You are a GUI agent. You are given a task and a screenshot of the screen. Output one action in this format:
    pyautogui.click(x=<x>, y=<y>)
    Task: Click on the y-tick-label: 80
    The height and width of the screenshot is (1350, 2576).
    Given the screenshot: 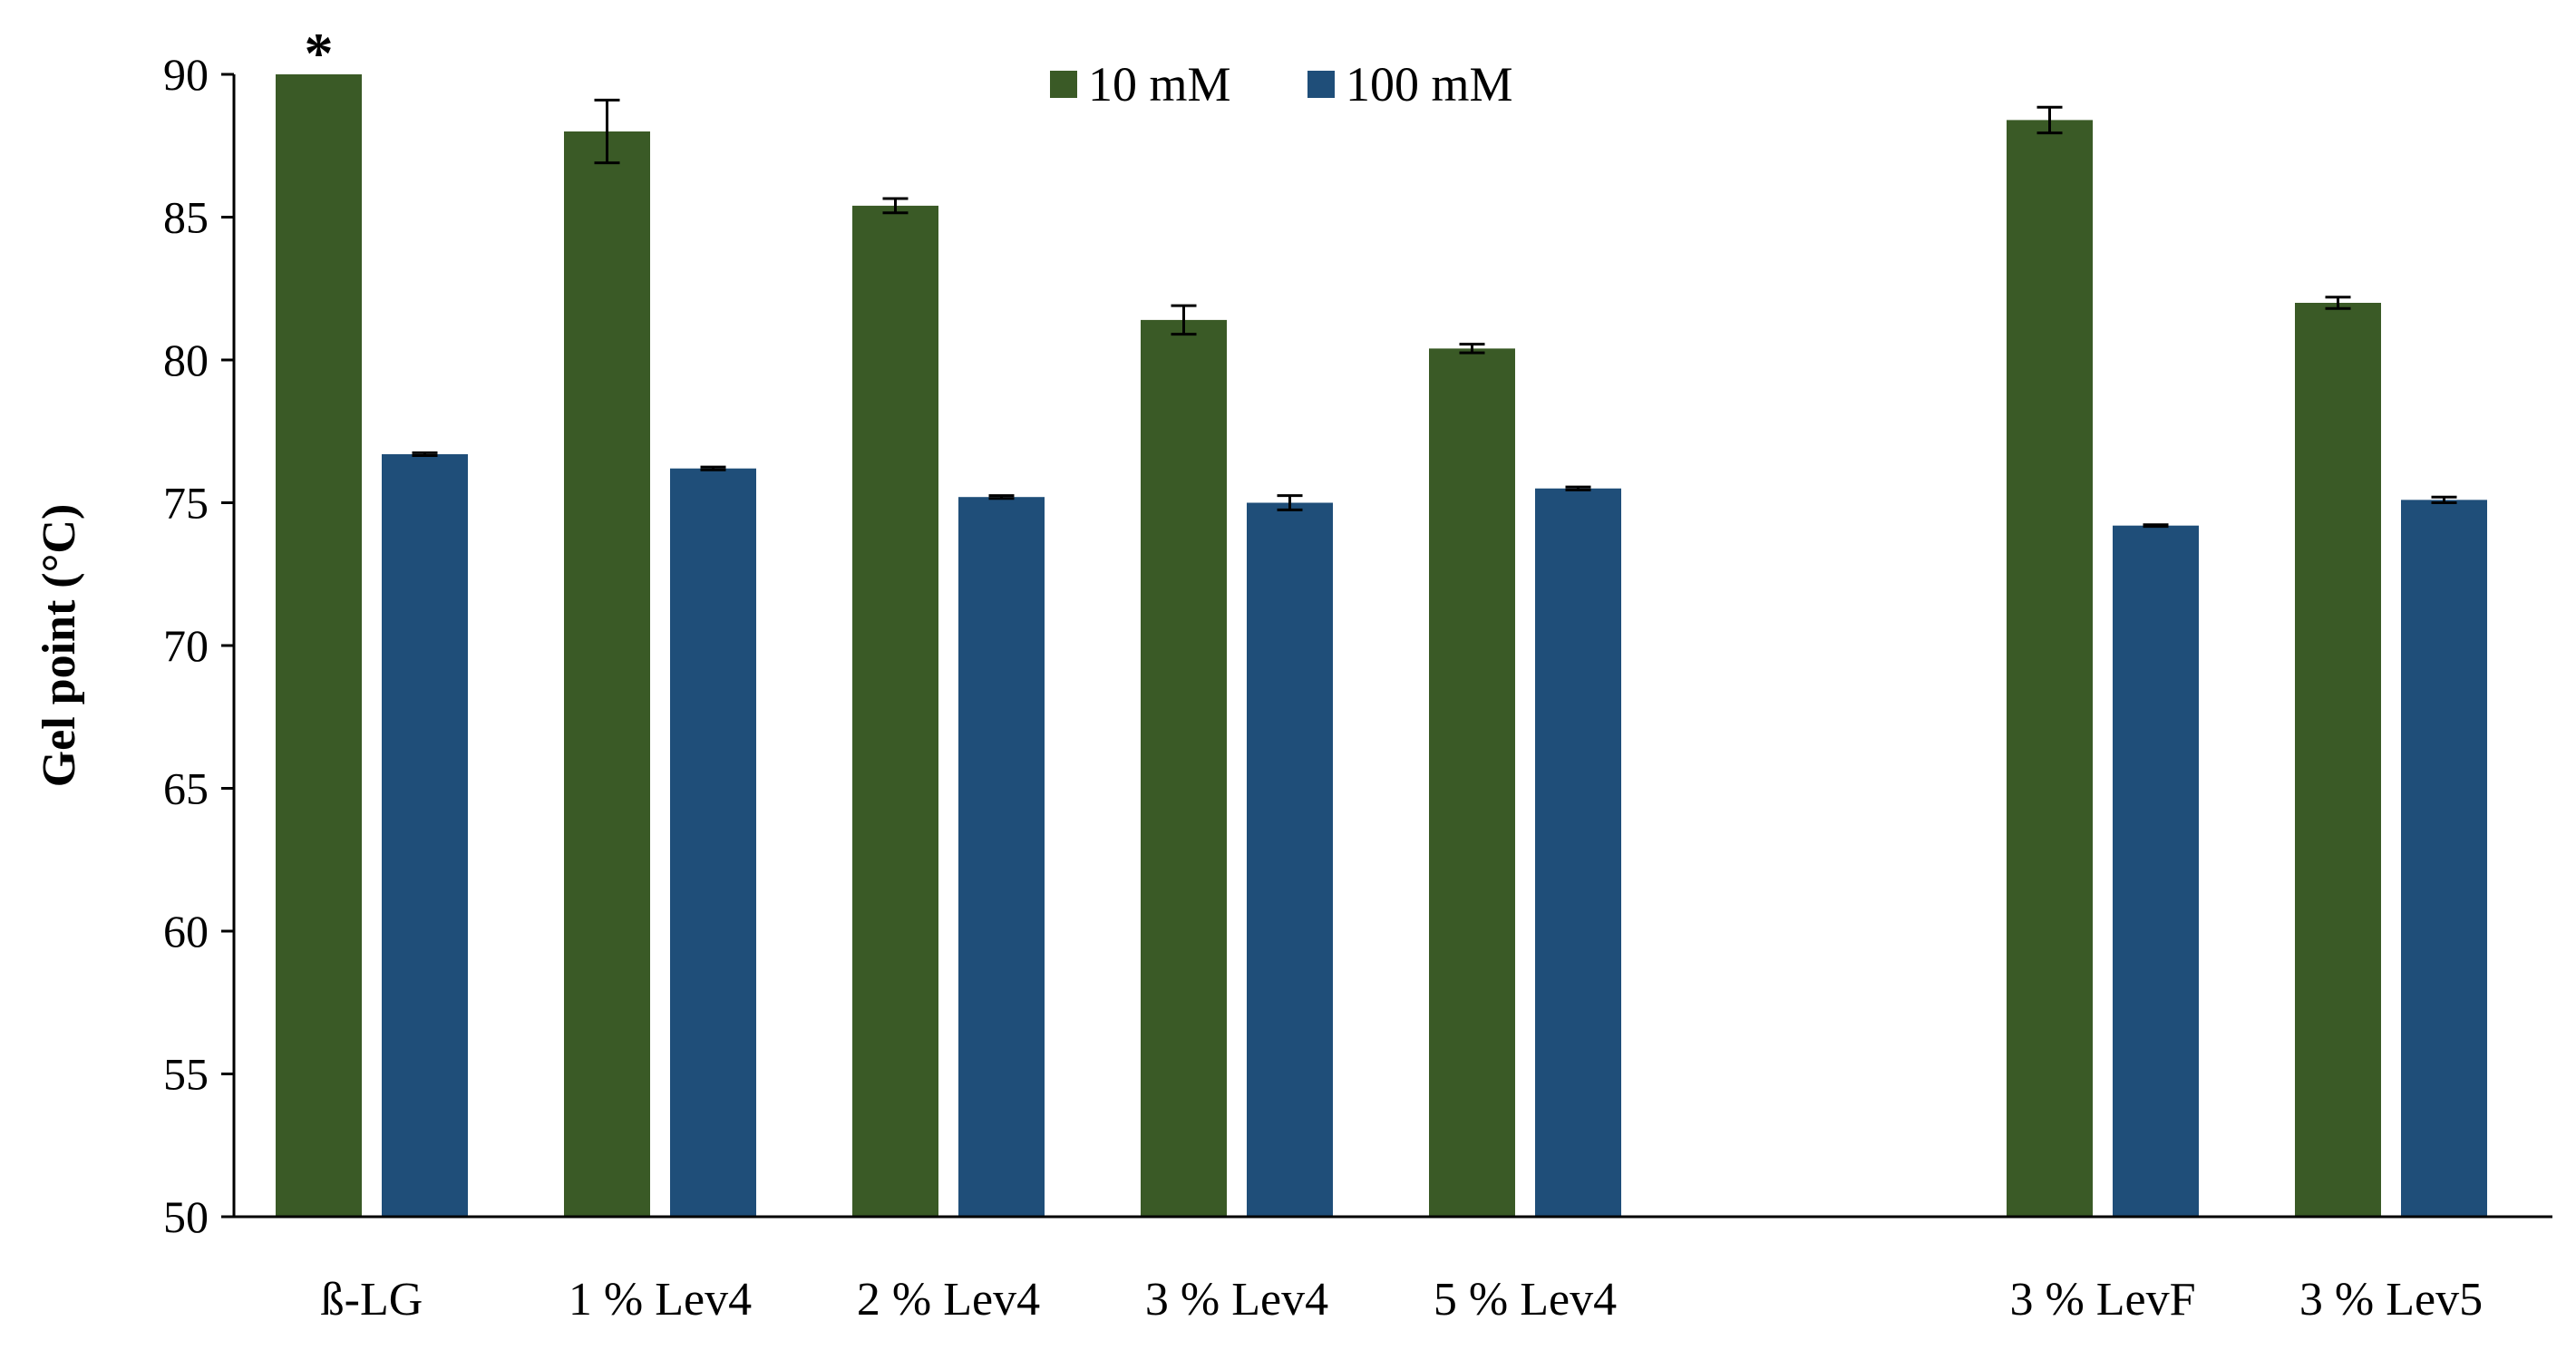 What is the action you would take?
    pyautogui.click(x=186, y=360)
    